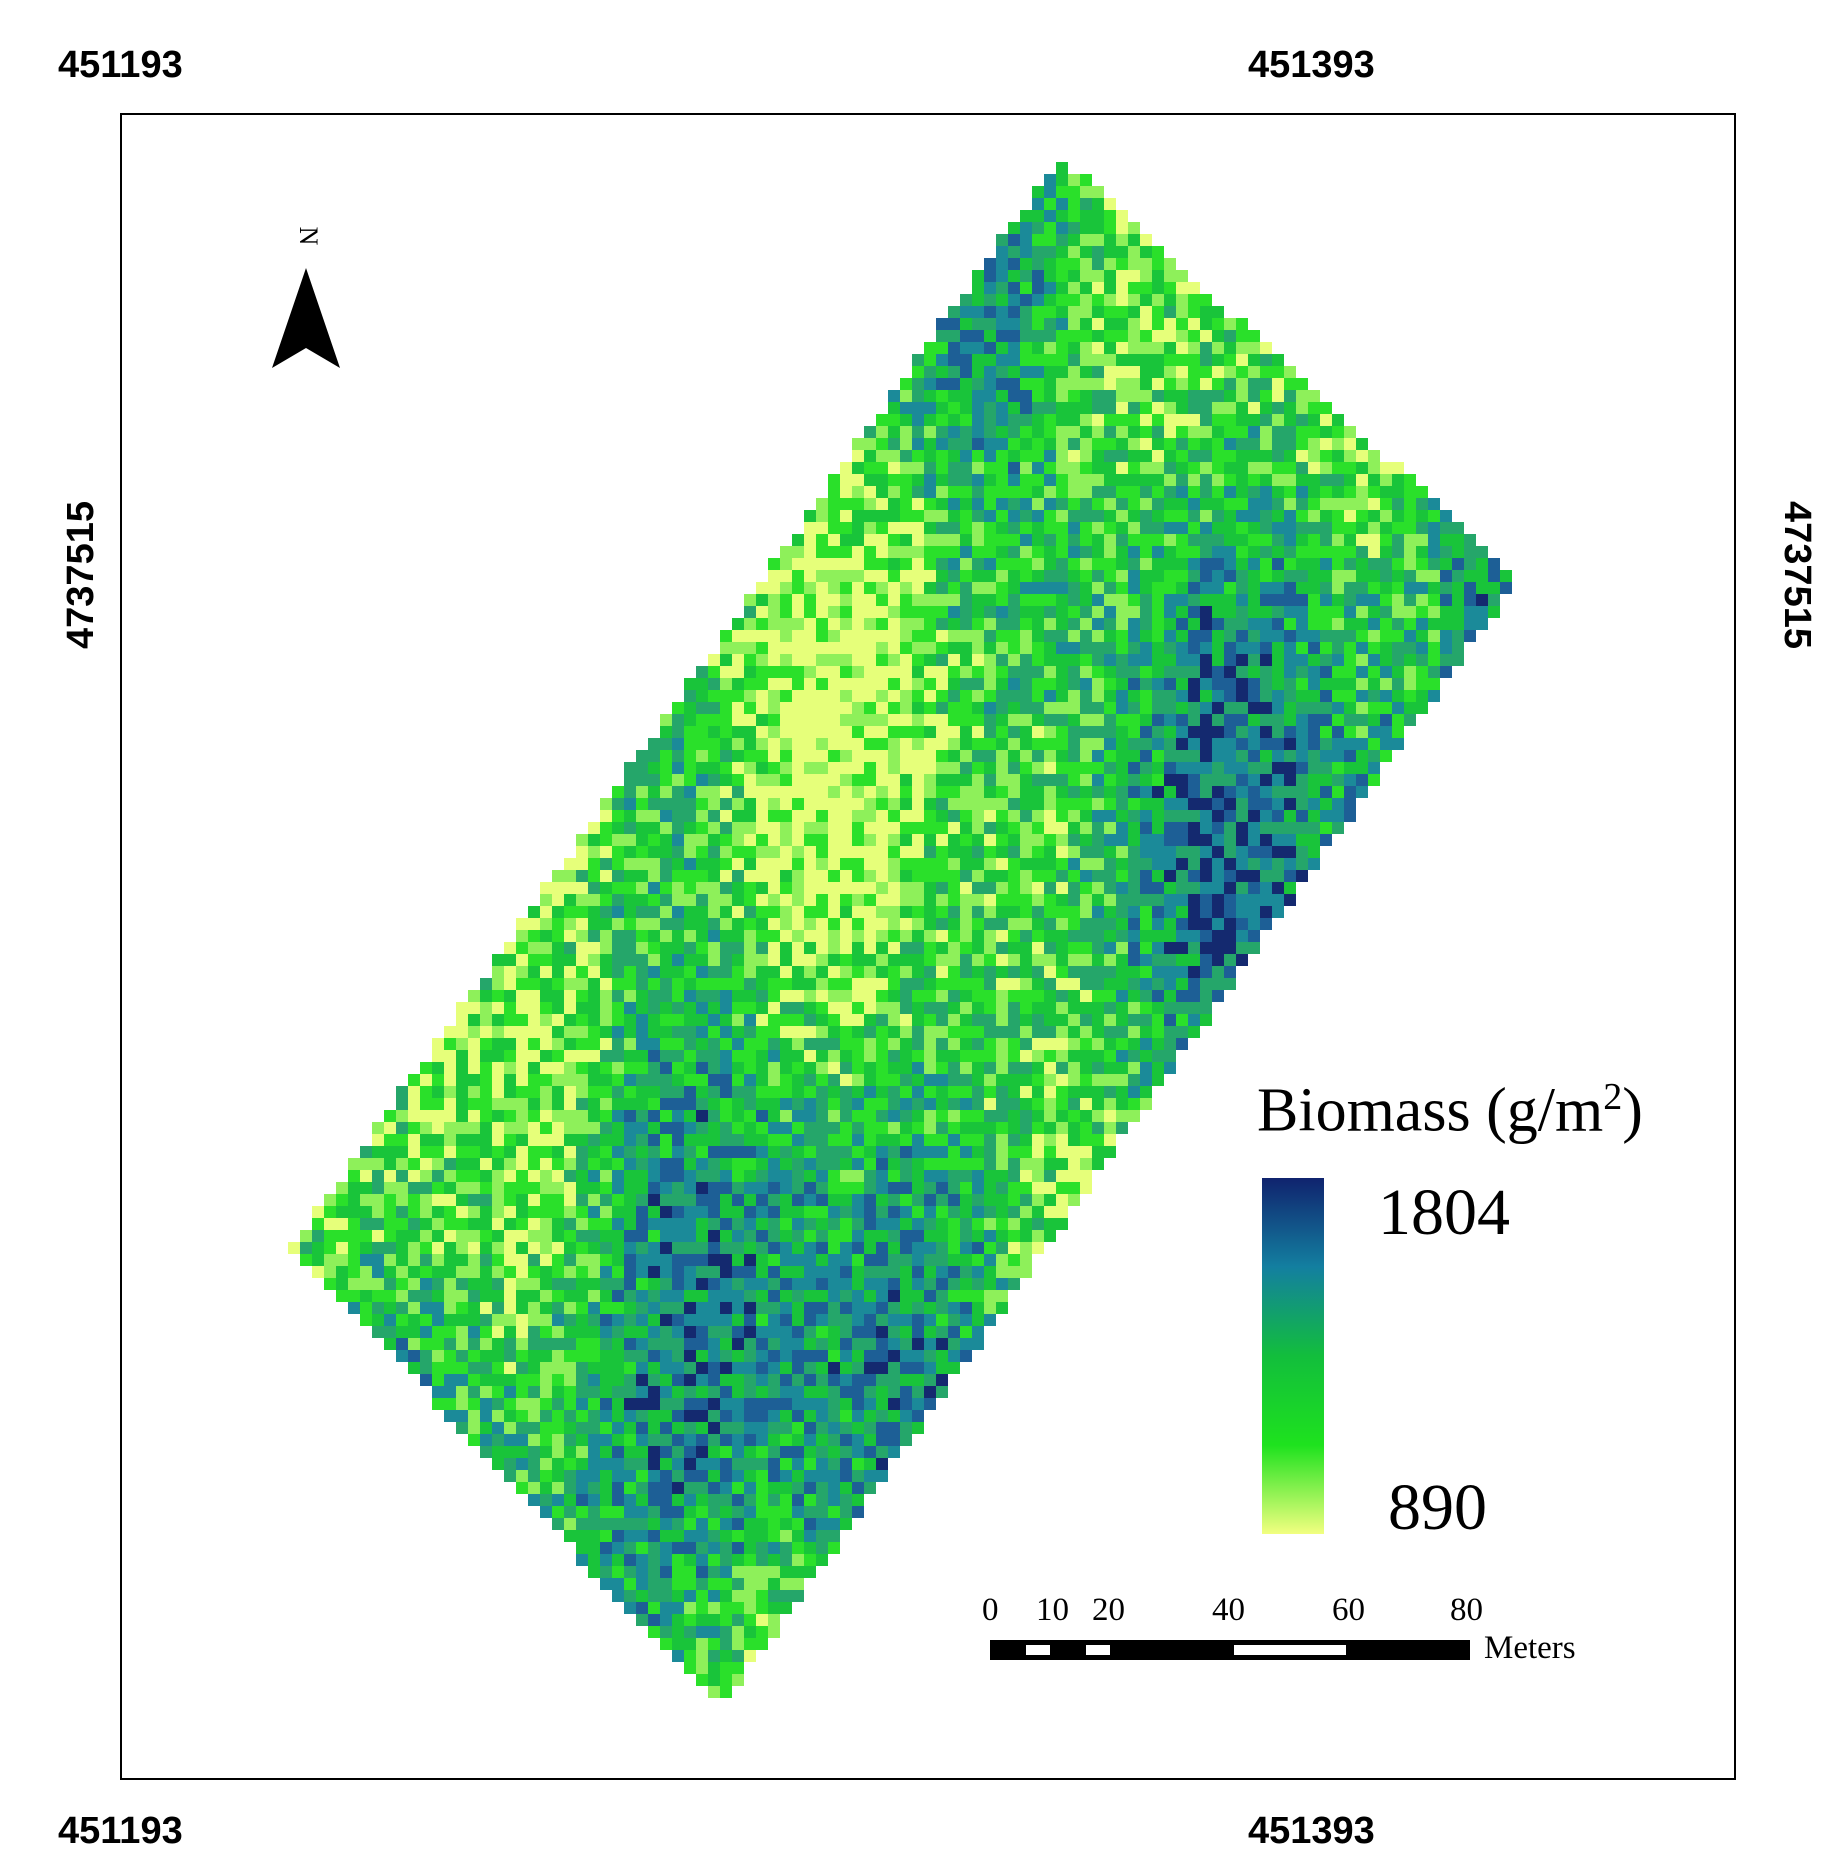 The image size is (1831, 1875). What do you see at coordinates (1466, 1610) in the screenshot?
I see `scale-tick-80: 80` at bounding box center [1466, 1610].